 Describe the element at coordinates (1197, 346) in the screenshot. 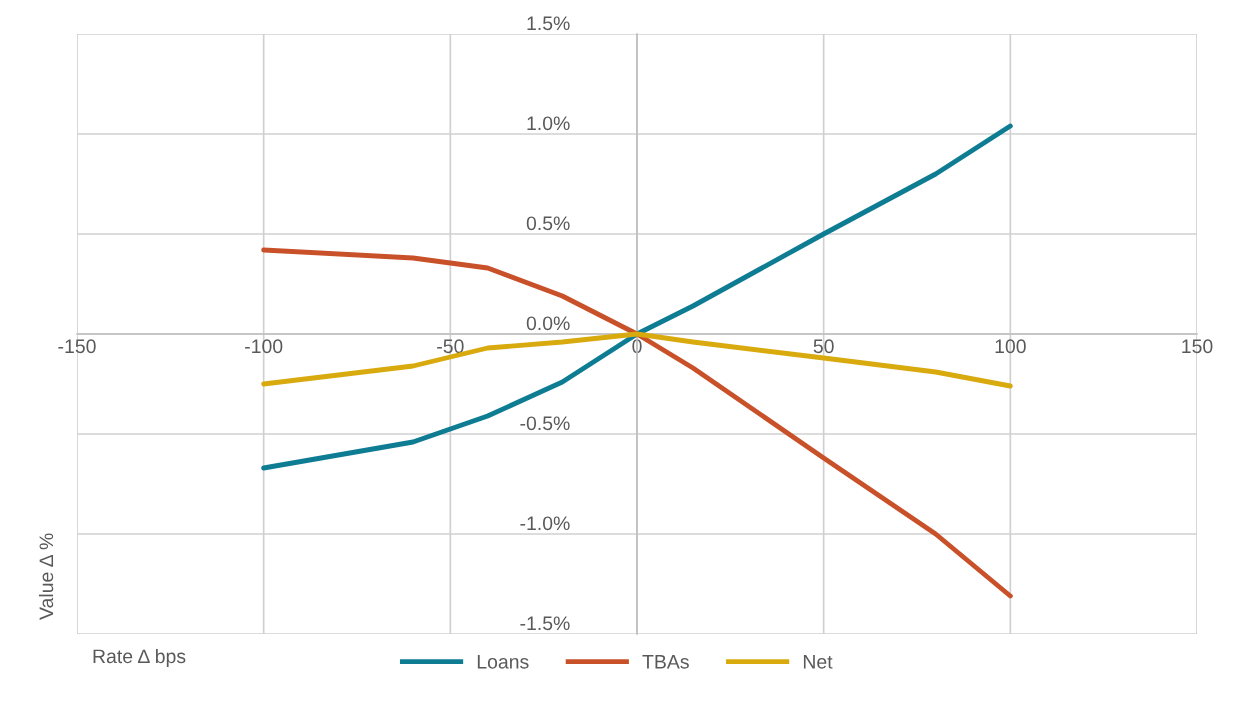

I see `x-tick-label: 150` at that location.